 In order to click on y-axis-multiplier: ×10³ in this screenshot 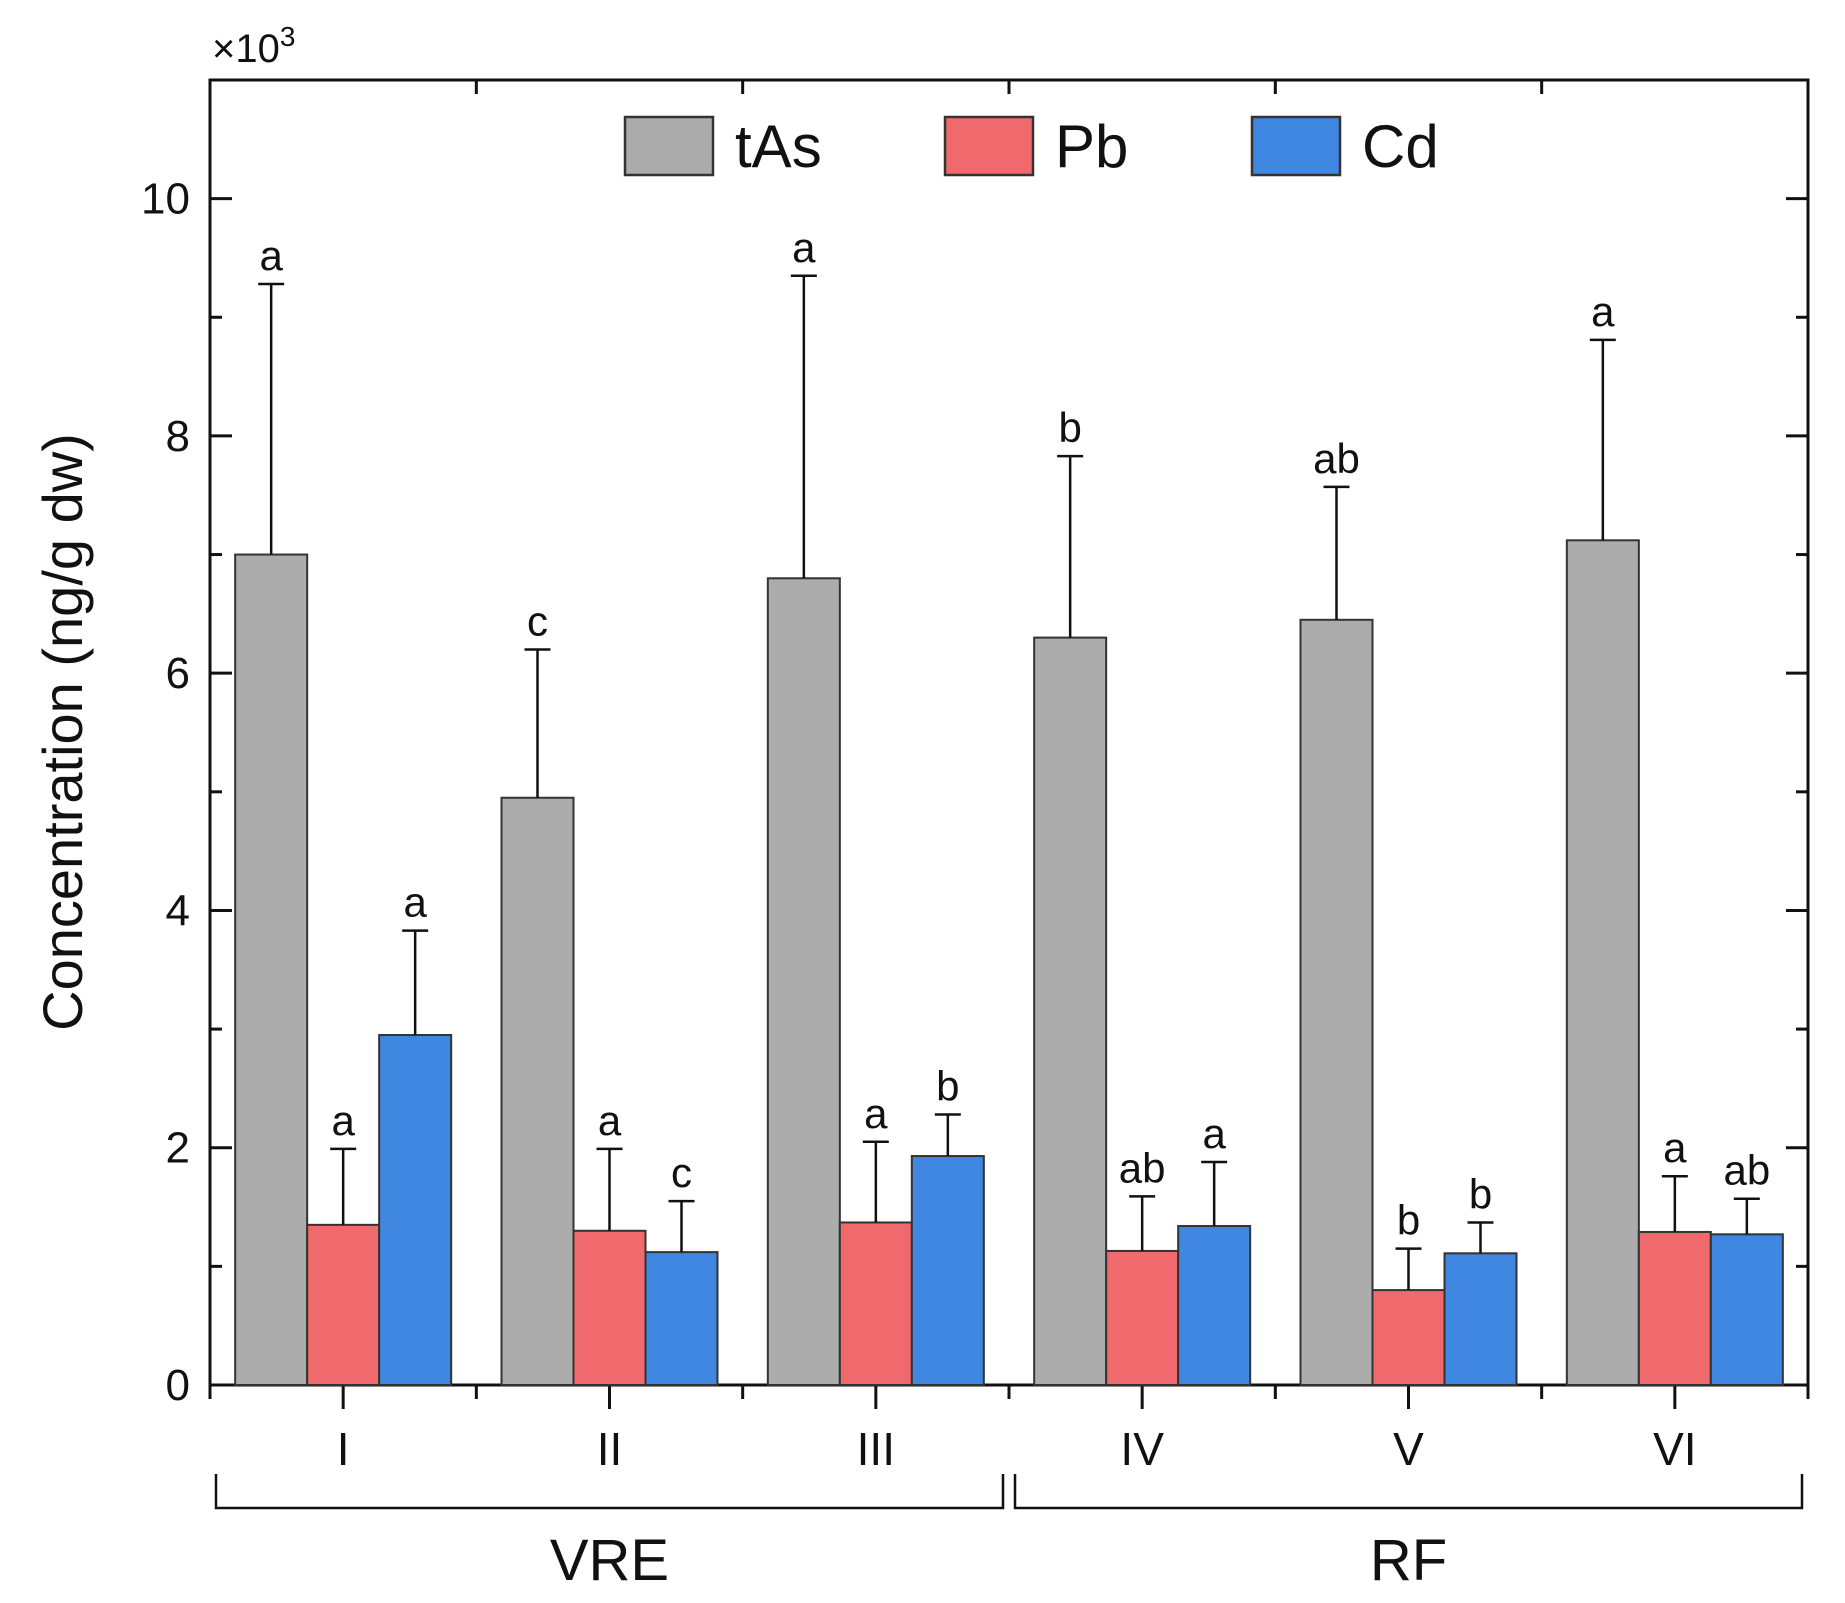, I will do `click(253, 46)`.